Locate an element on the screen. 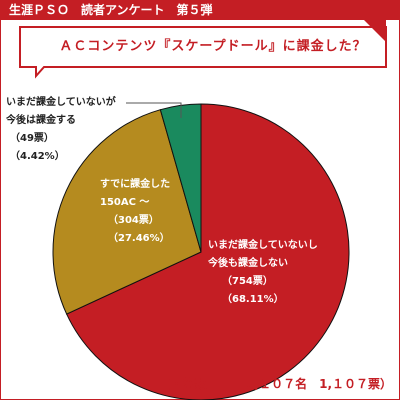 The image size is (400, 400). slice-label: （27.46%） is located at coordinates (139, 237).